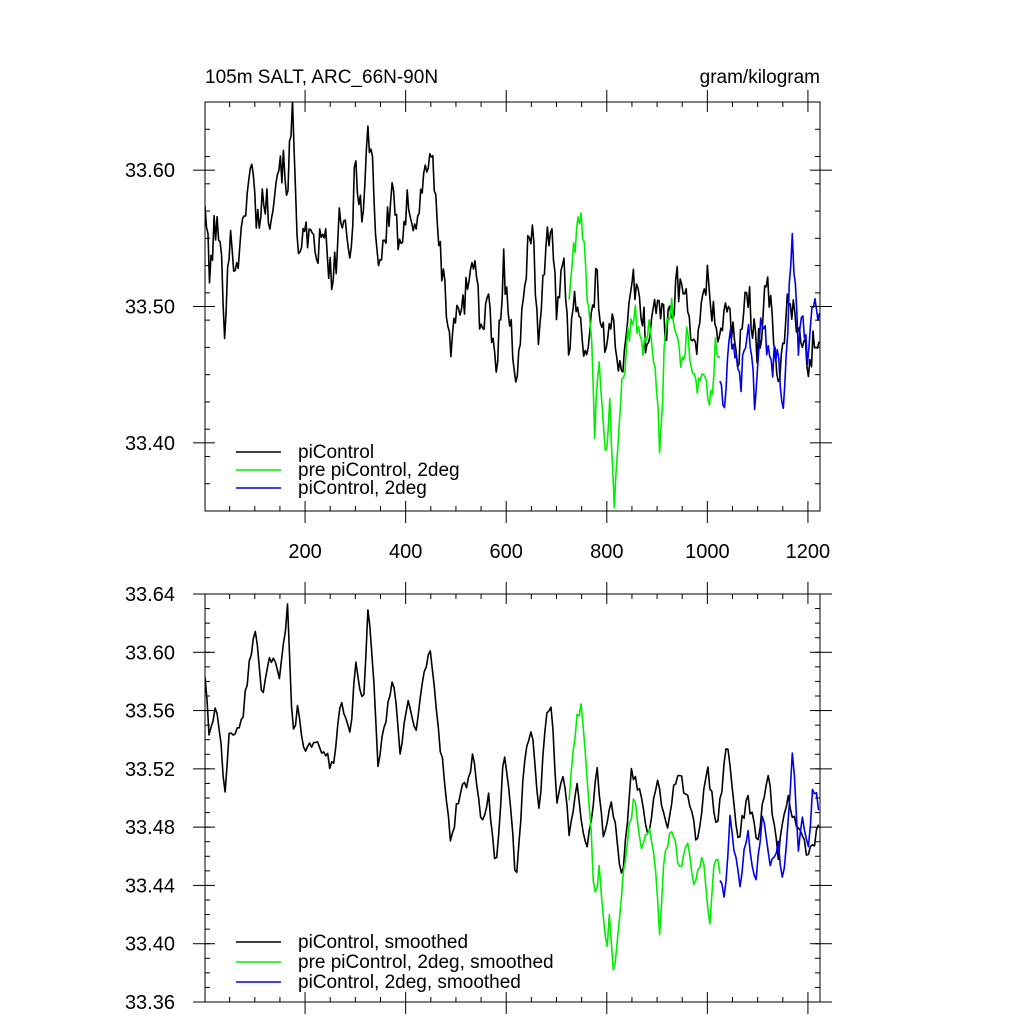 This screenshot has height=1024, width=1024. Describe the element at coordinates (606, 552) in the screenshot. I see `x-tick-label: 800` at that location.